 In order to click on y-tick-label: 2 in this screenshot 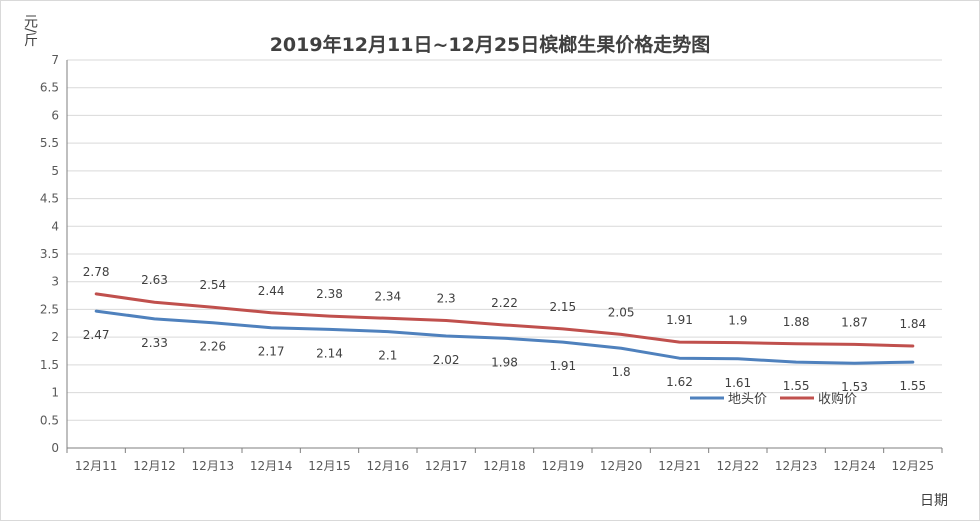, I will do `click(55, 337)`.